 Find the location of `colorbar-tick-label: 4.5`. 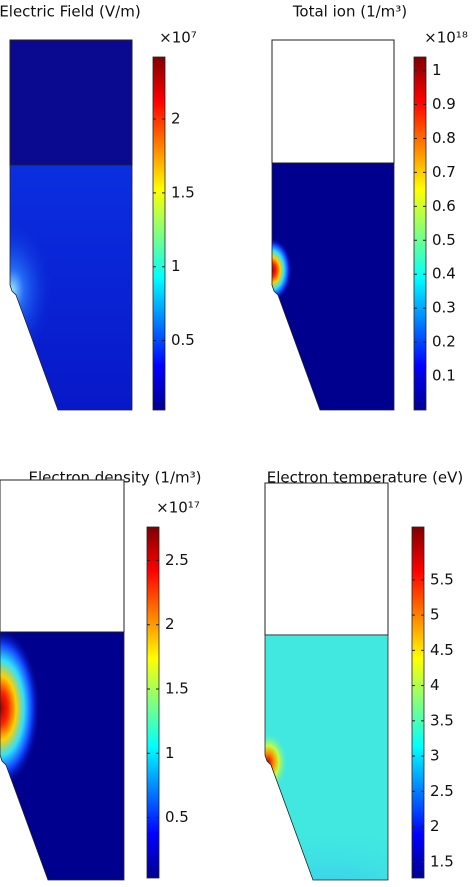

colorbar-tick-label: 4.5 is located at coordinates (442, 650).